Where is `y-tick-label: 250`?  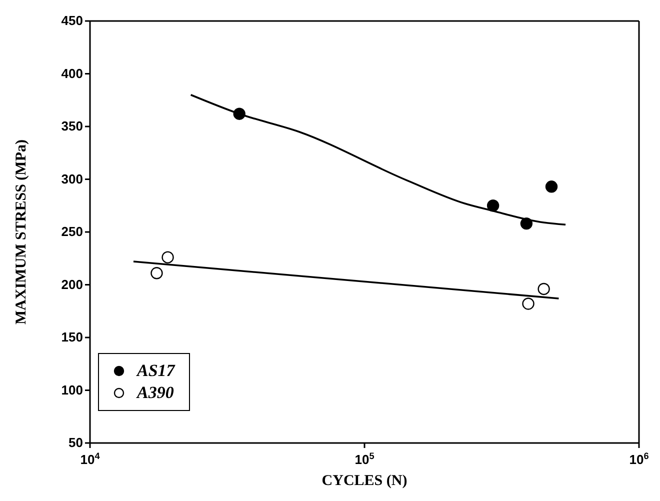
y-tick-label: 250 is located at coordinates (72, 231).